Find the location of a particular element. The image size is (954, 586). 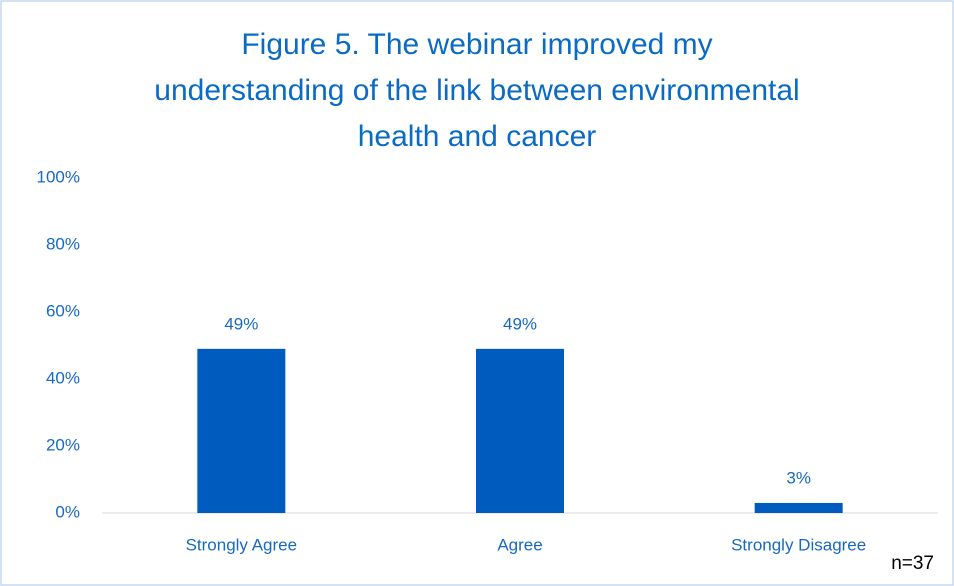

y-tick-label: 20% is located at coordinates (63, 444).